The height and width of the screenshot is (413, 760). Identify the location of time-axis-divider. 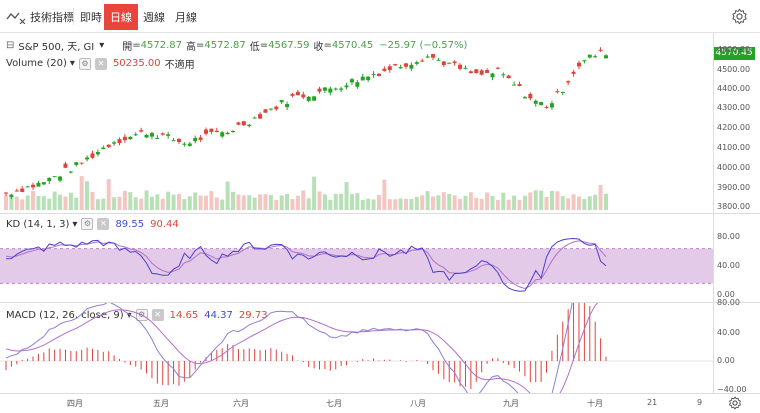
(380, 393).